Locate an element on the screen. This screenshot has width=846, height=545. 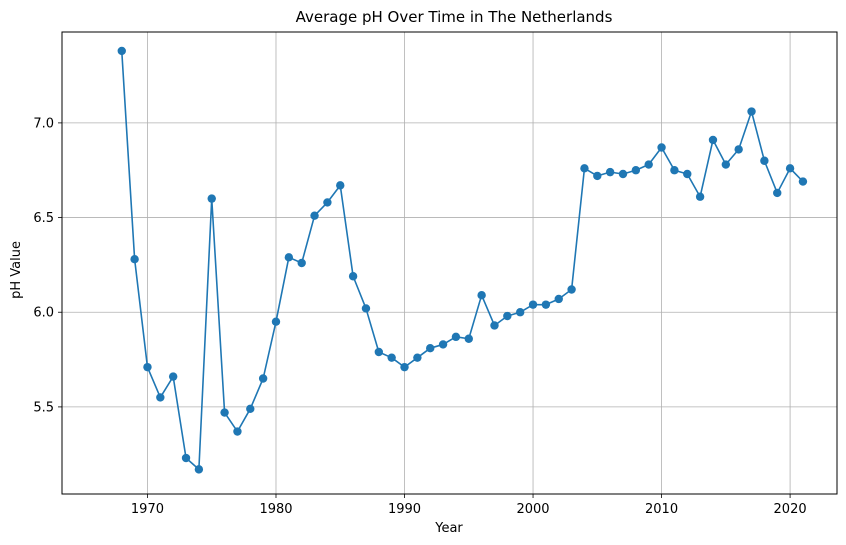
x-axis-label: Year is located at coordinates (448, 528).